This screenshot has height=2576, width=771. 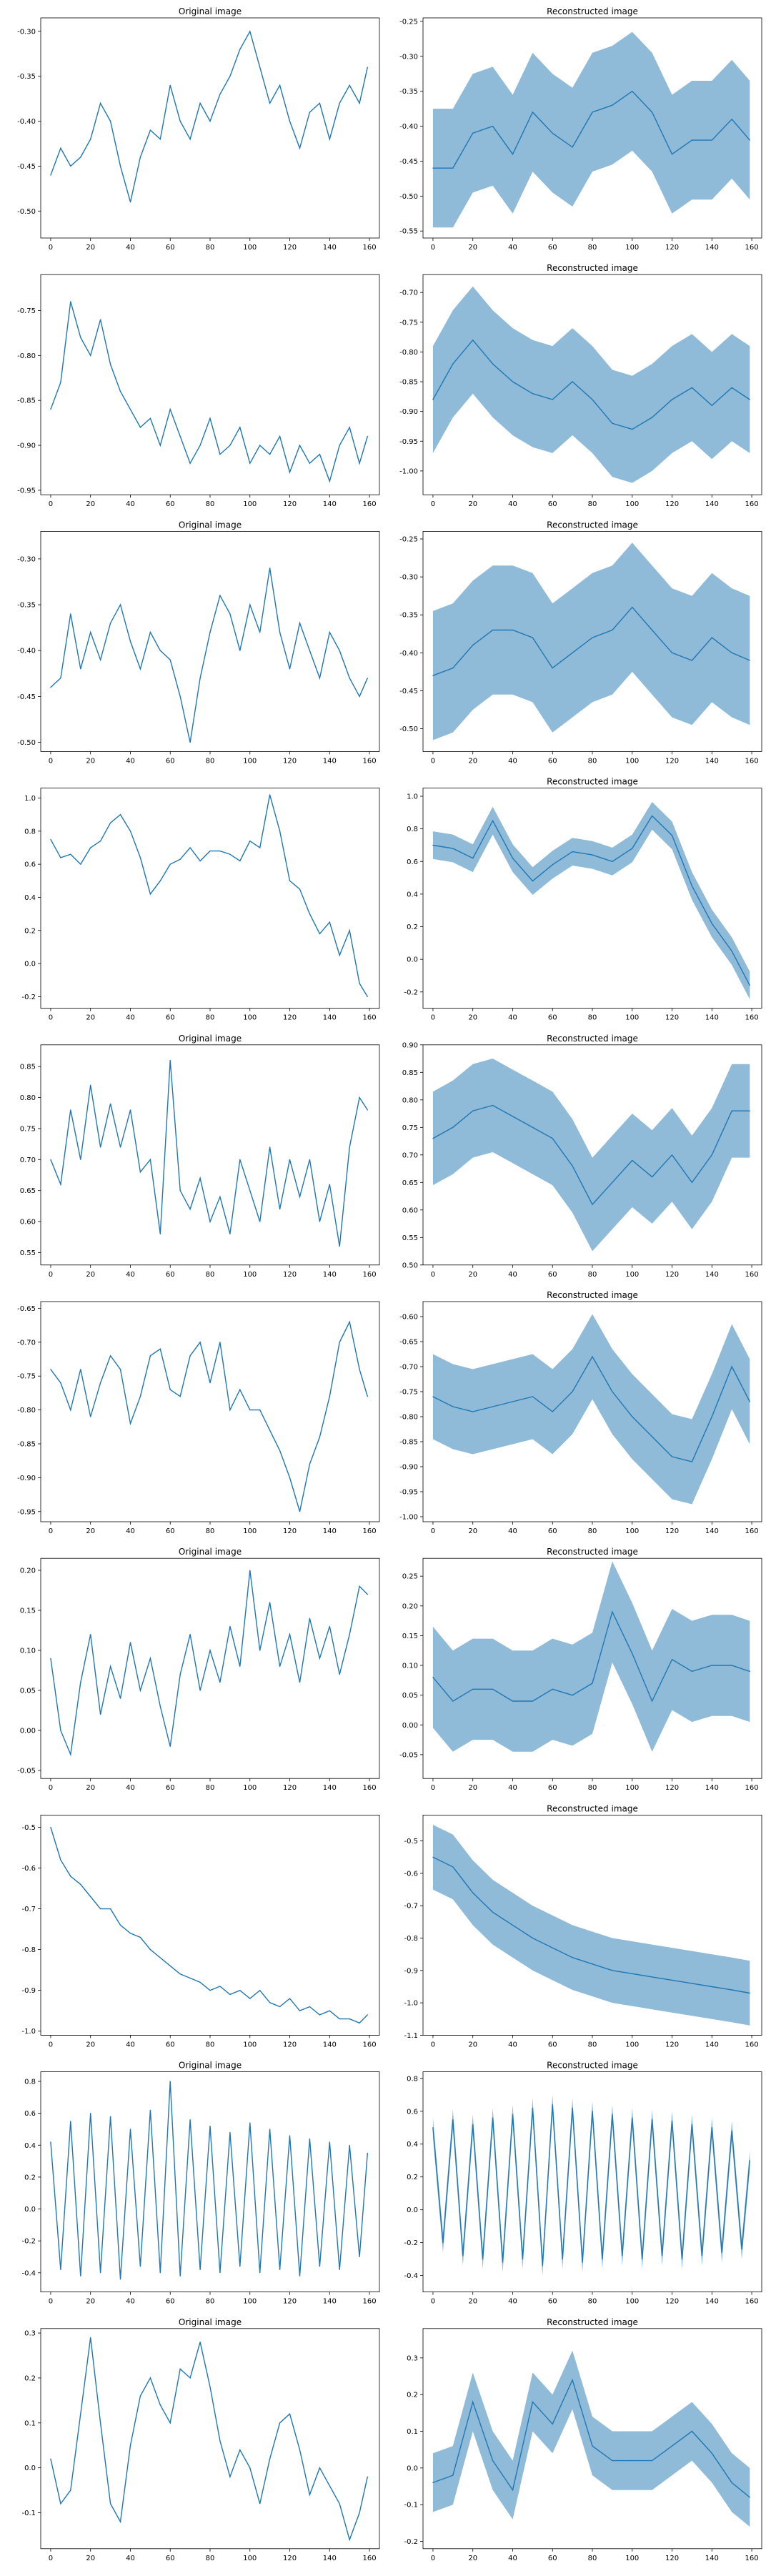 What do you see at coordinates (472, 504) in the screenshot?
I see `chart-2-reconstructed-xtick-label: 20` at bounding box center [472, 504].